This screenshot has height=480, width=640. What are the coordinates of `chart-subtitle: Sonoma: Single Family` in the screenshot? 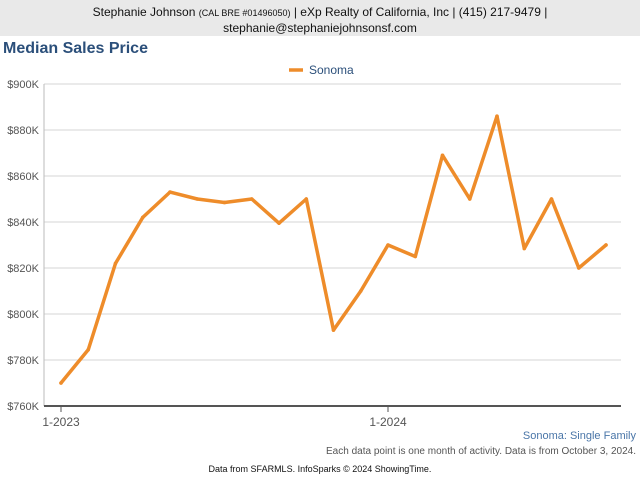 It's located at (579, 436).